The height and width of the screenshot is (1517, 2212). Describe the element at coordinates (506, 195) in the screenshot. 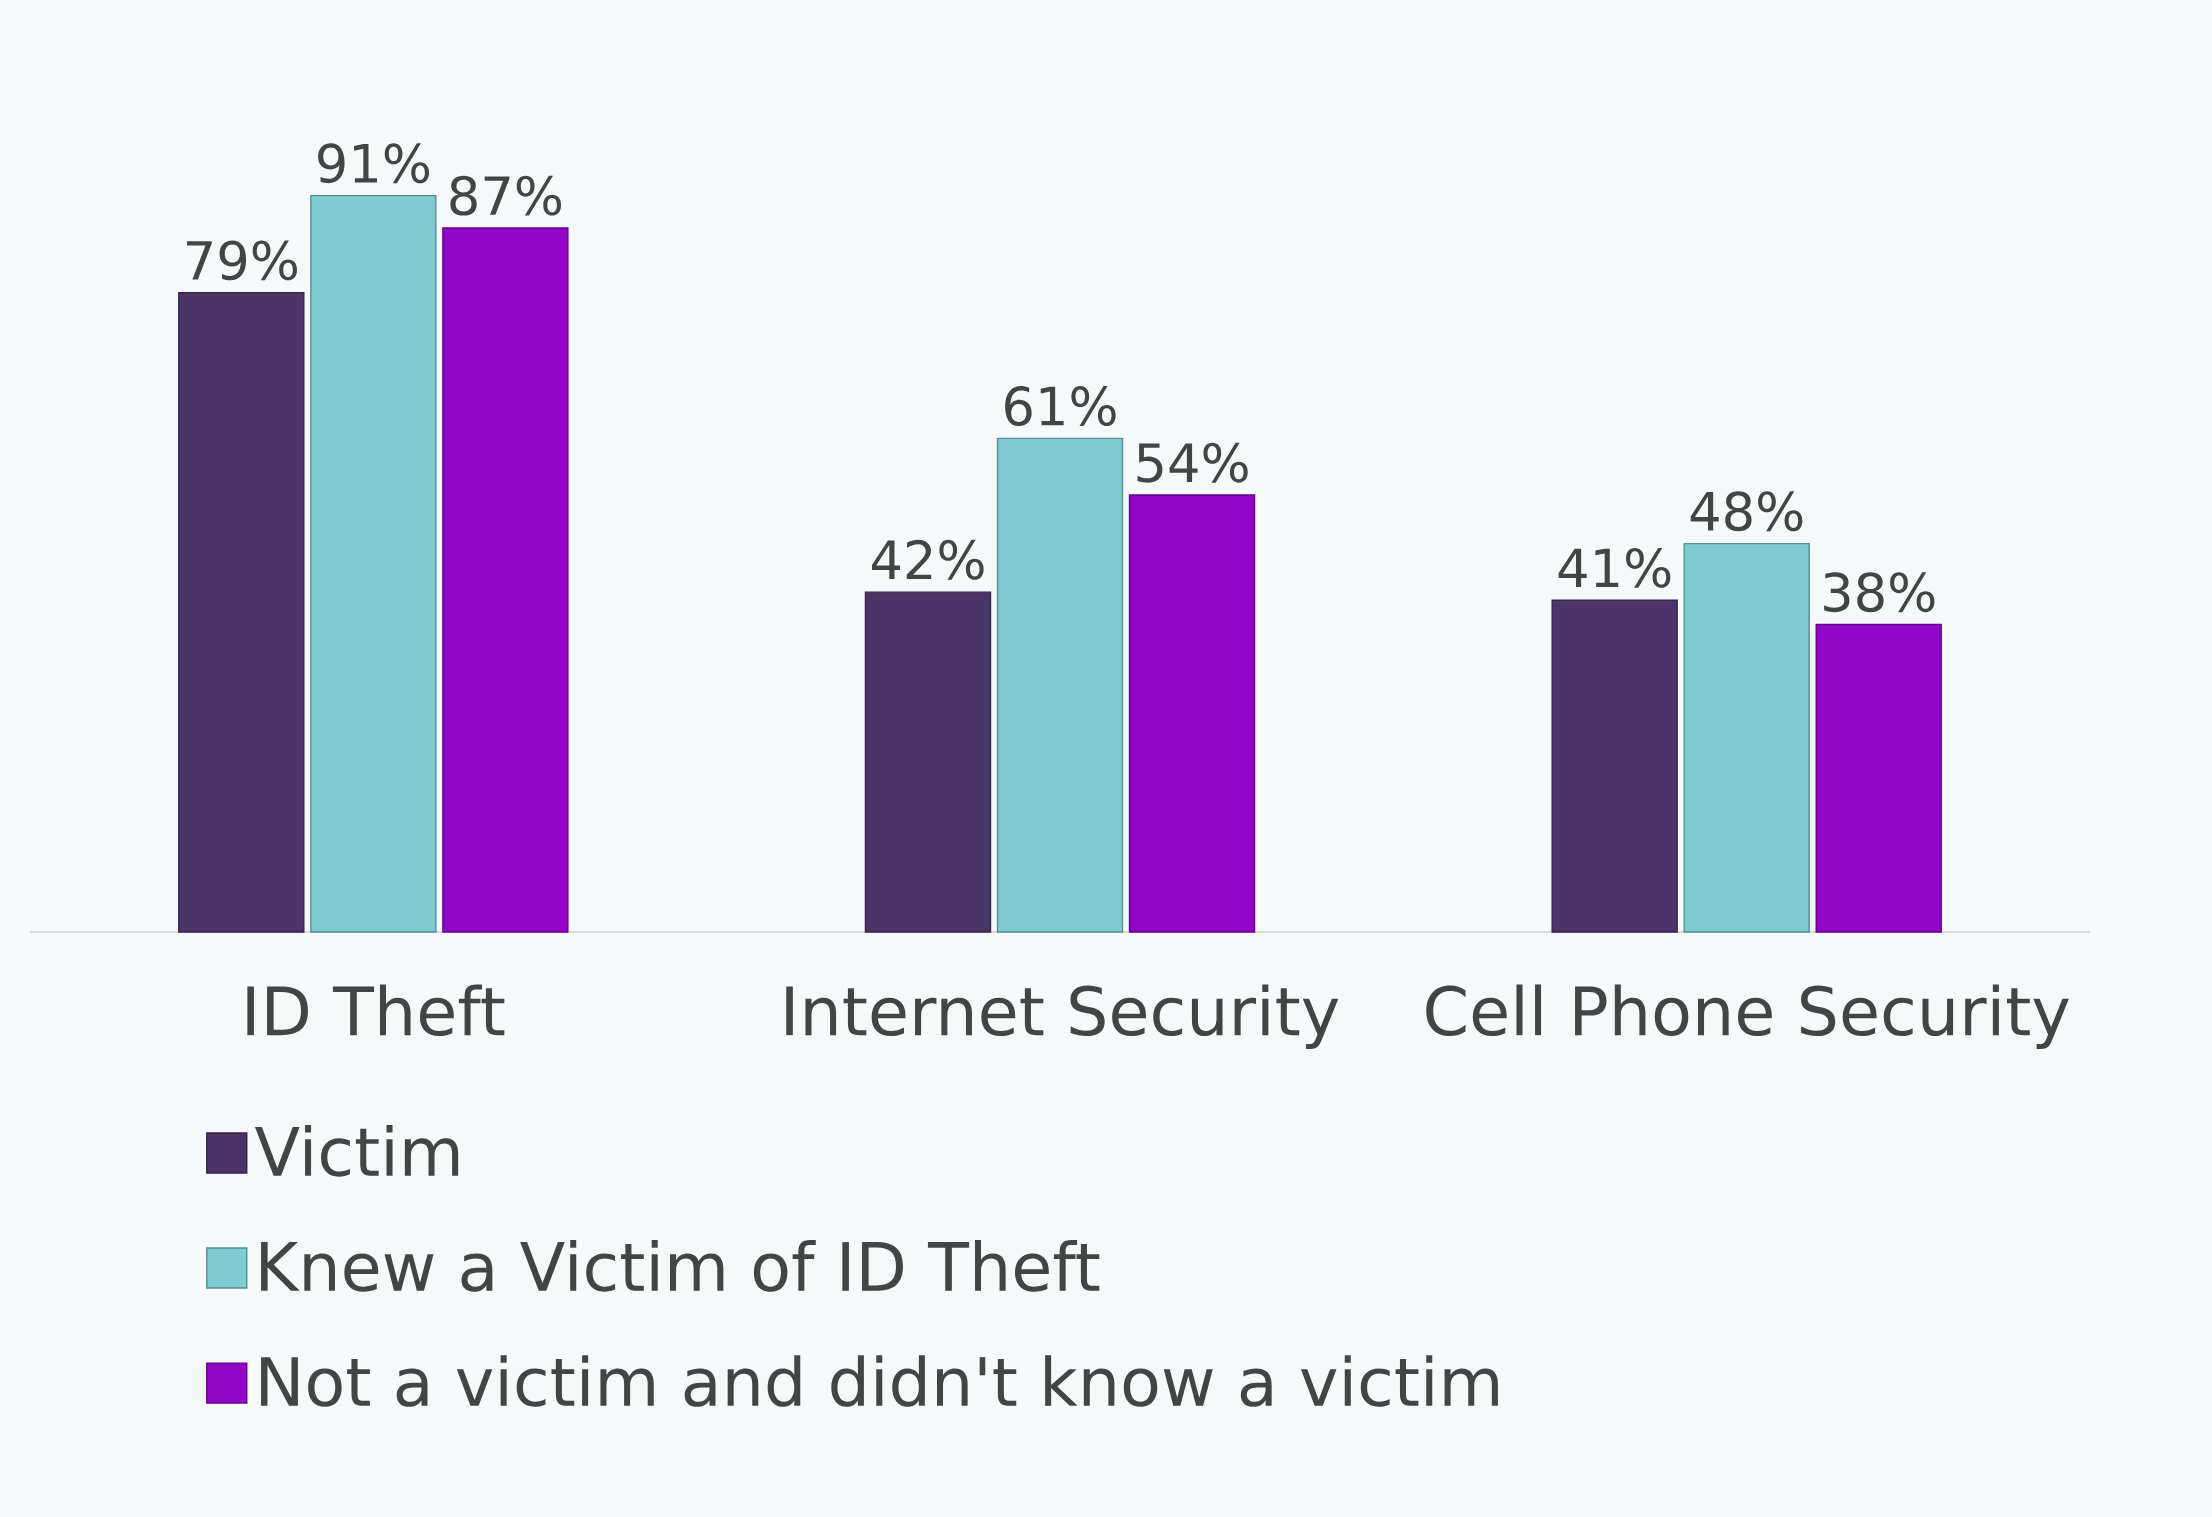

I see `data-label: 87%` at that location.